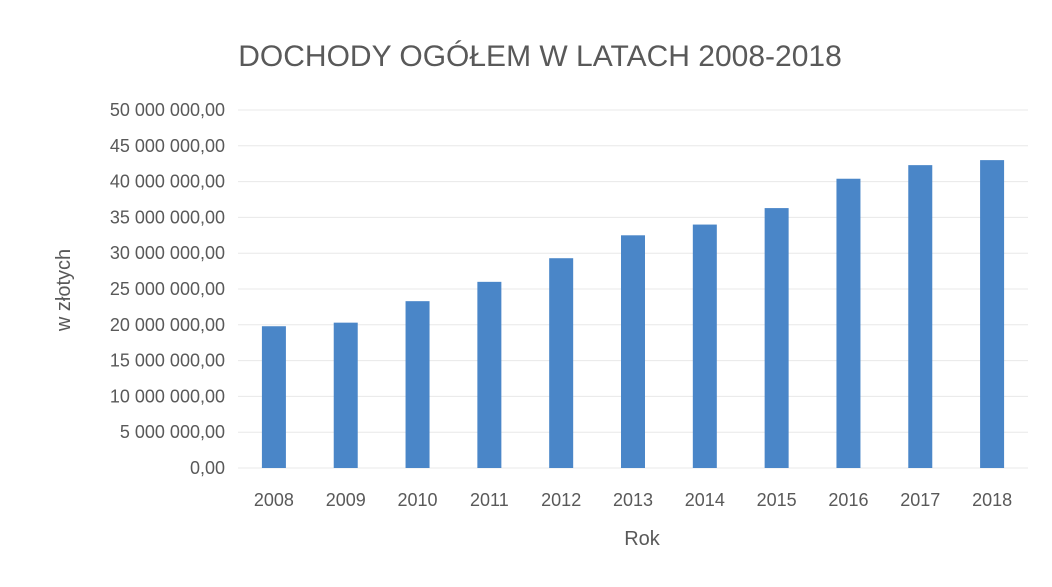  I want to click on bar-2011, so click(489, 374).